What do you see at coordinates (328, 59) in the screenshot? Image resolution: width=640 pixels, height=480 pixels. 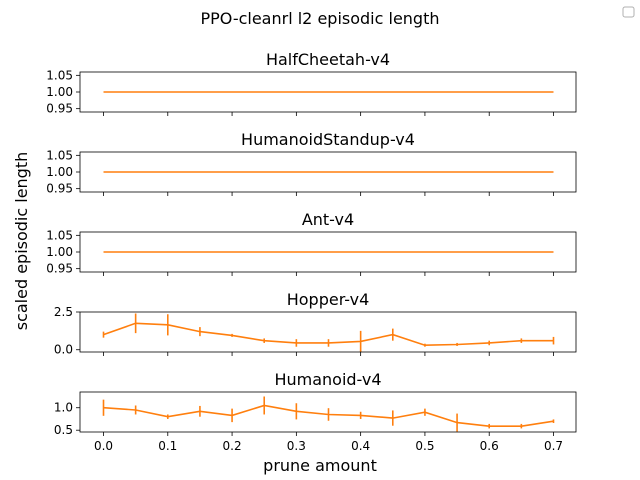 I see `subplot-title: HalfCheetah-v4` at bounding box center [328, 59].